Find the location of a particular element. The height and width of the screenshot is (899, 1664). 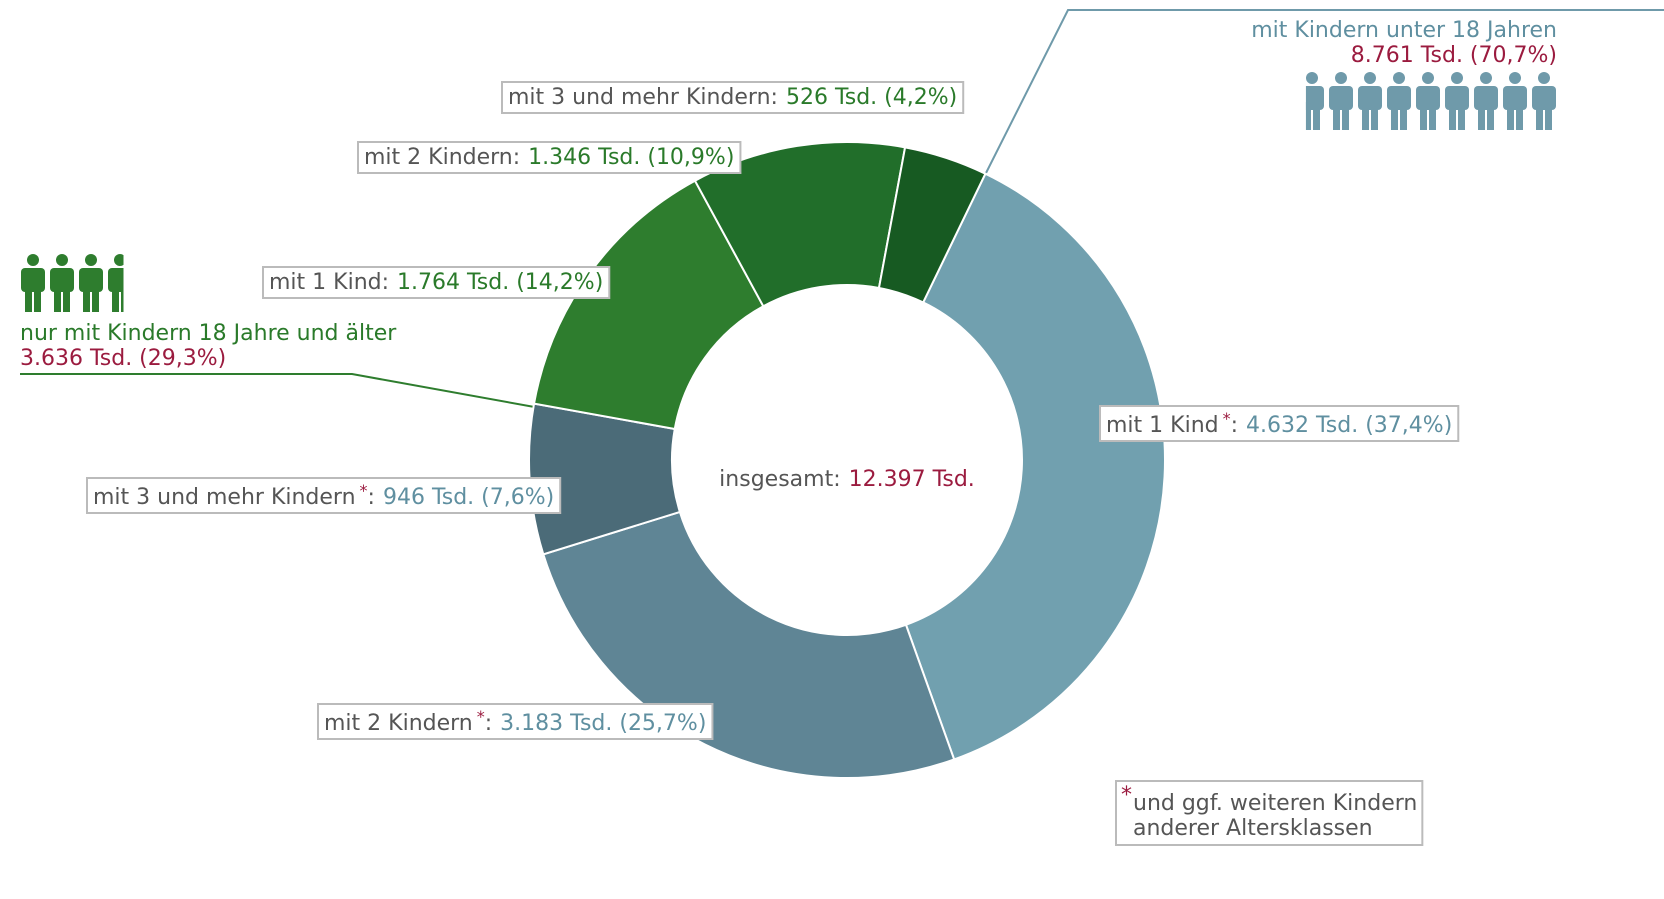

footnote-line: anderer Altersklassen is located at coordinates (1253, 828).